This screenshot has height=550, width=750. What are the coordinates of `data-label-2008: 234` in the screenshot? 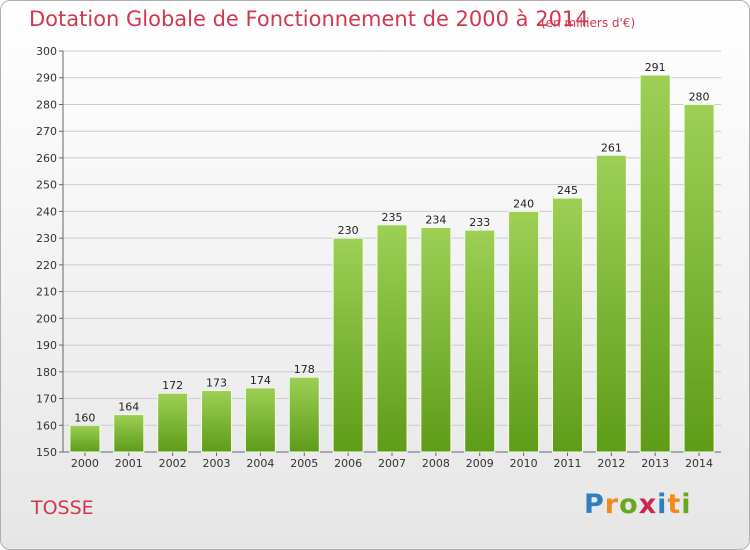 It's located at (435, 219).